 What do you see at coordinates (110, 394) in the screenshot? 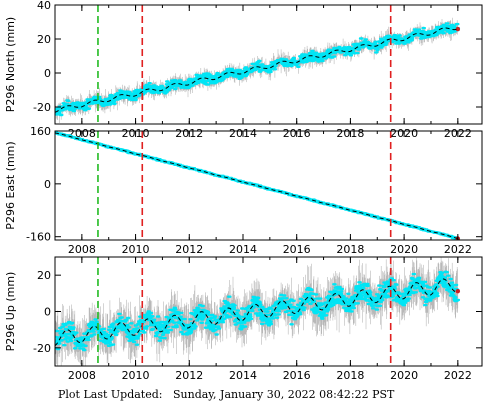
I see `footer-label: Plot Last Updated:` at bounding box center [110, 394].